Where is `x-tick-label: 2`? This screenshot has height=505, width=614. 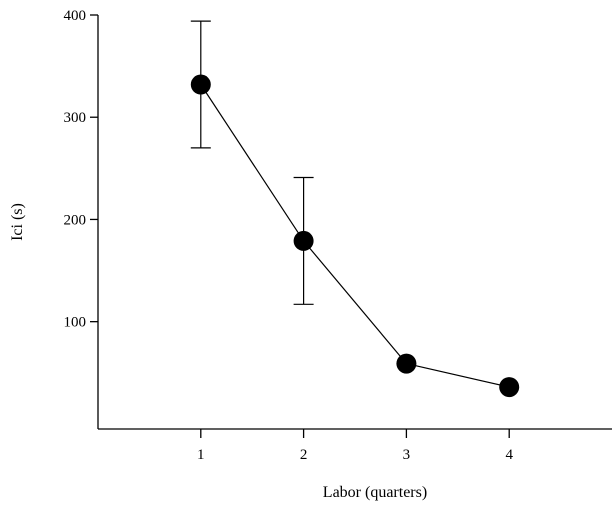
x-tick-label: 2 is located at coordinates (304, 455).